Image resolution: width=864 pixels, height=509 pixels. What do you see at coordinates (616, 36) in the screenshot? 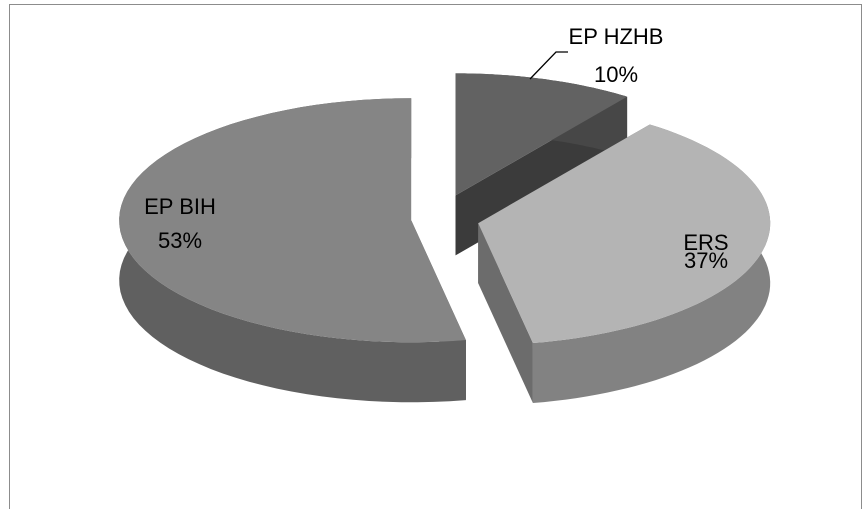
I see `data-label-name: EP HZHB` at bounding box center [616, 36].